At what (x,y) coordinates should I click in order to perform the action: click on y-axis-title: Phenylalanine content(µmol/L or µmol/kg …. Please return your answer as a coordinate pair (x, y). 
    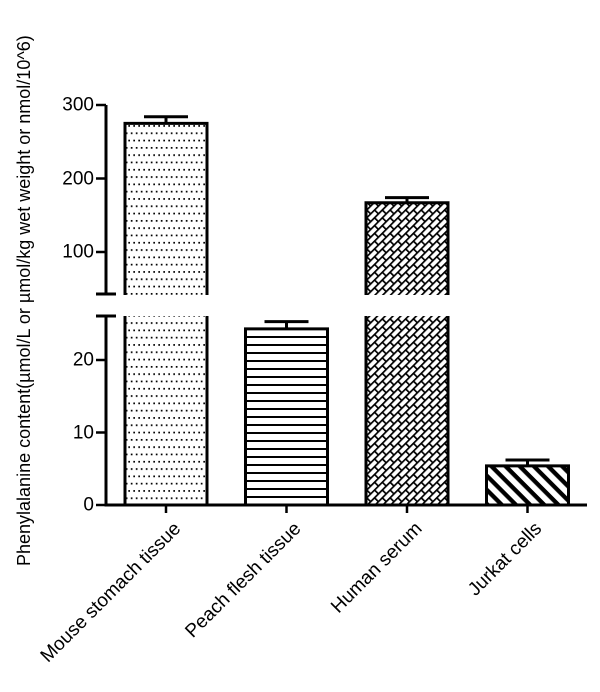
    Looking at the image, I should click on (24, 300).